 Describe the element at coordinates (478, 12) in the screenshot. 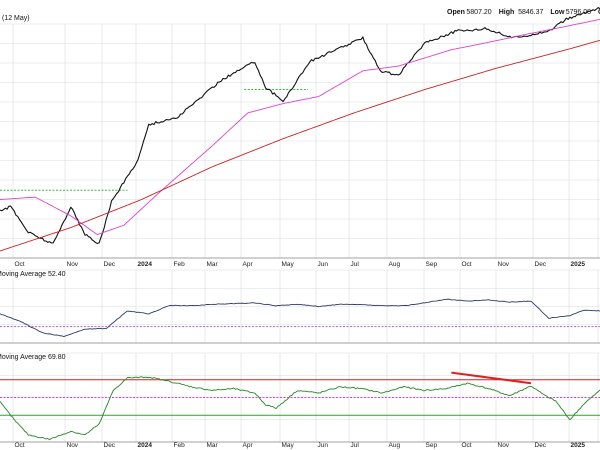

I see `ohlc-open-value: 5807.20` at that location.